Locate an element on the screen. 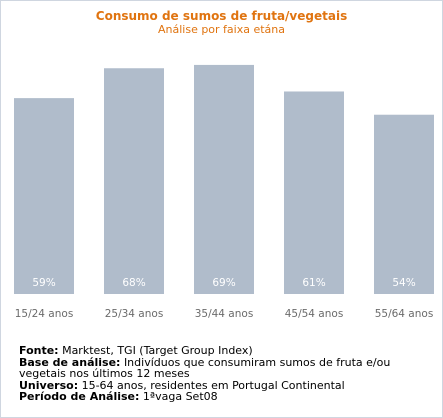  chart-title: Consumo de sumos de fruta/vegetais is located at coordinates (221, 16).